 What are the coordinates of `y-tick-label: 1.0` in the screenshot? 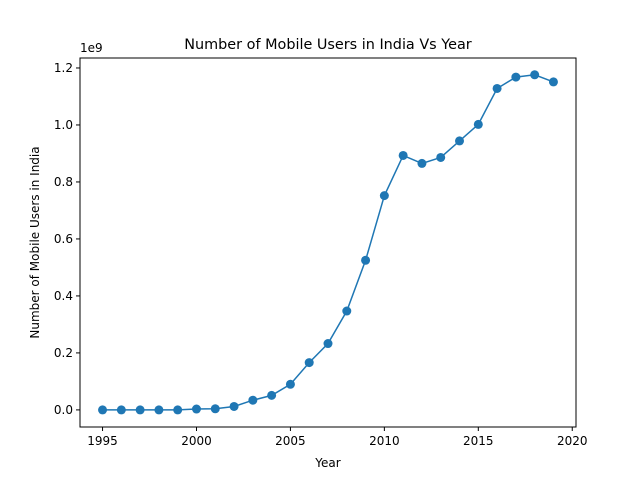 It's located at (63, 125).